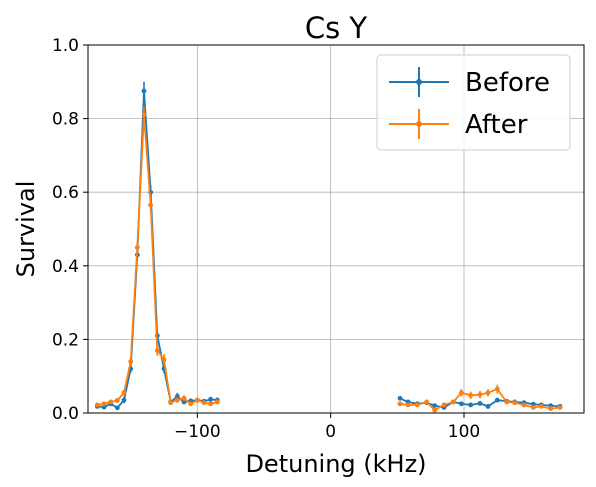  I want to click on y-tick-label: 0.6, so click(65, 193).